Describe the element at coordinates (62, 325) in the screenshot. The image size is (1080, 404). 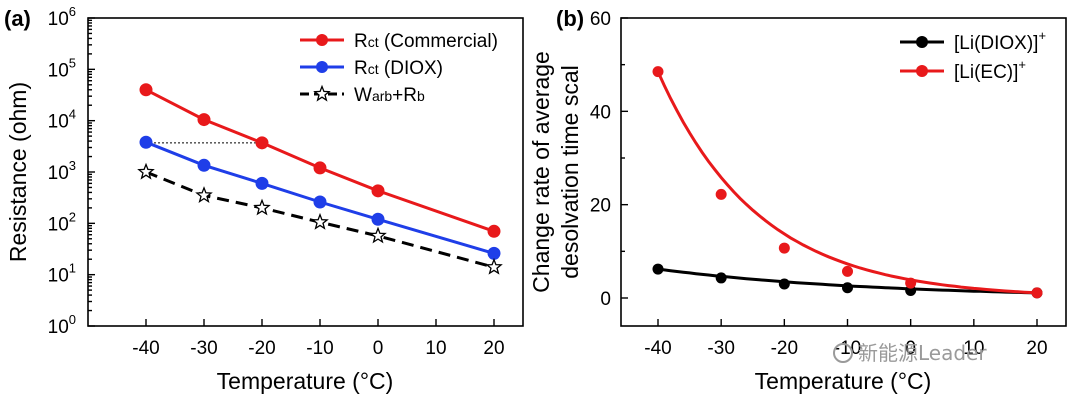
I see `y-tick-label: 10⁰` at that location.